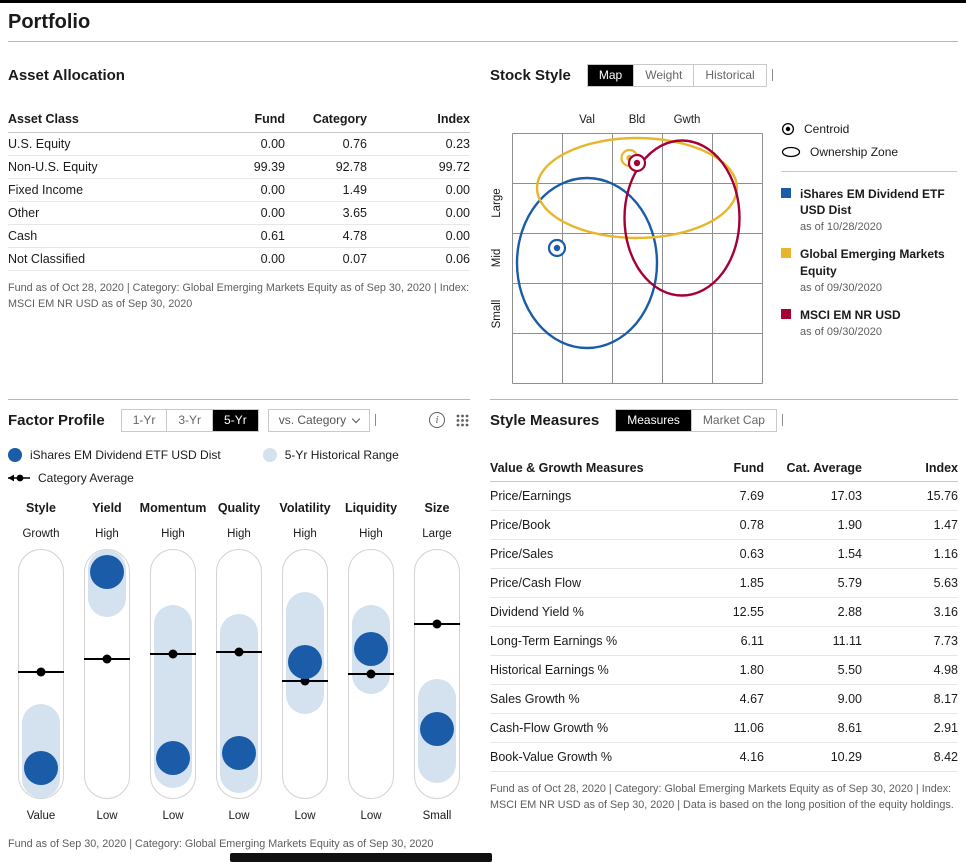  I want to click on x-tick-bld: Bld, so click(637, 120).